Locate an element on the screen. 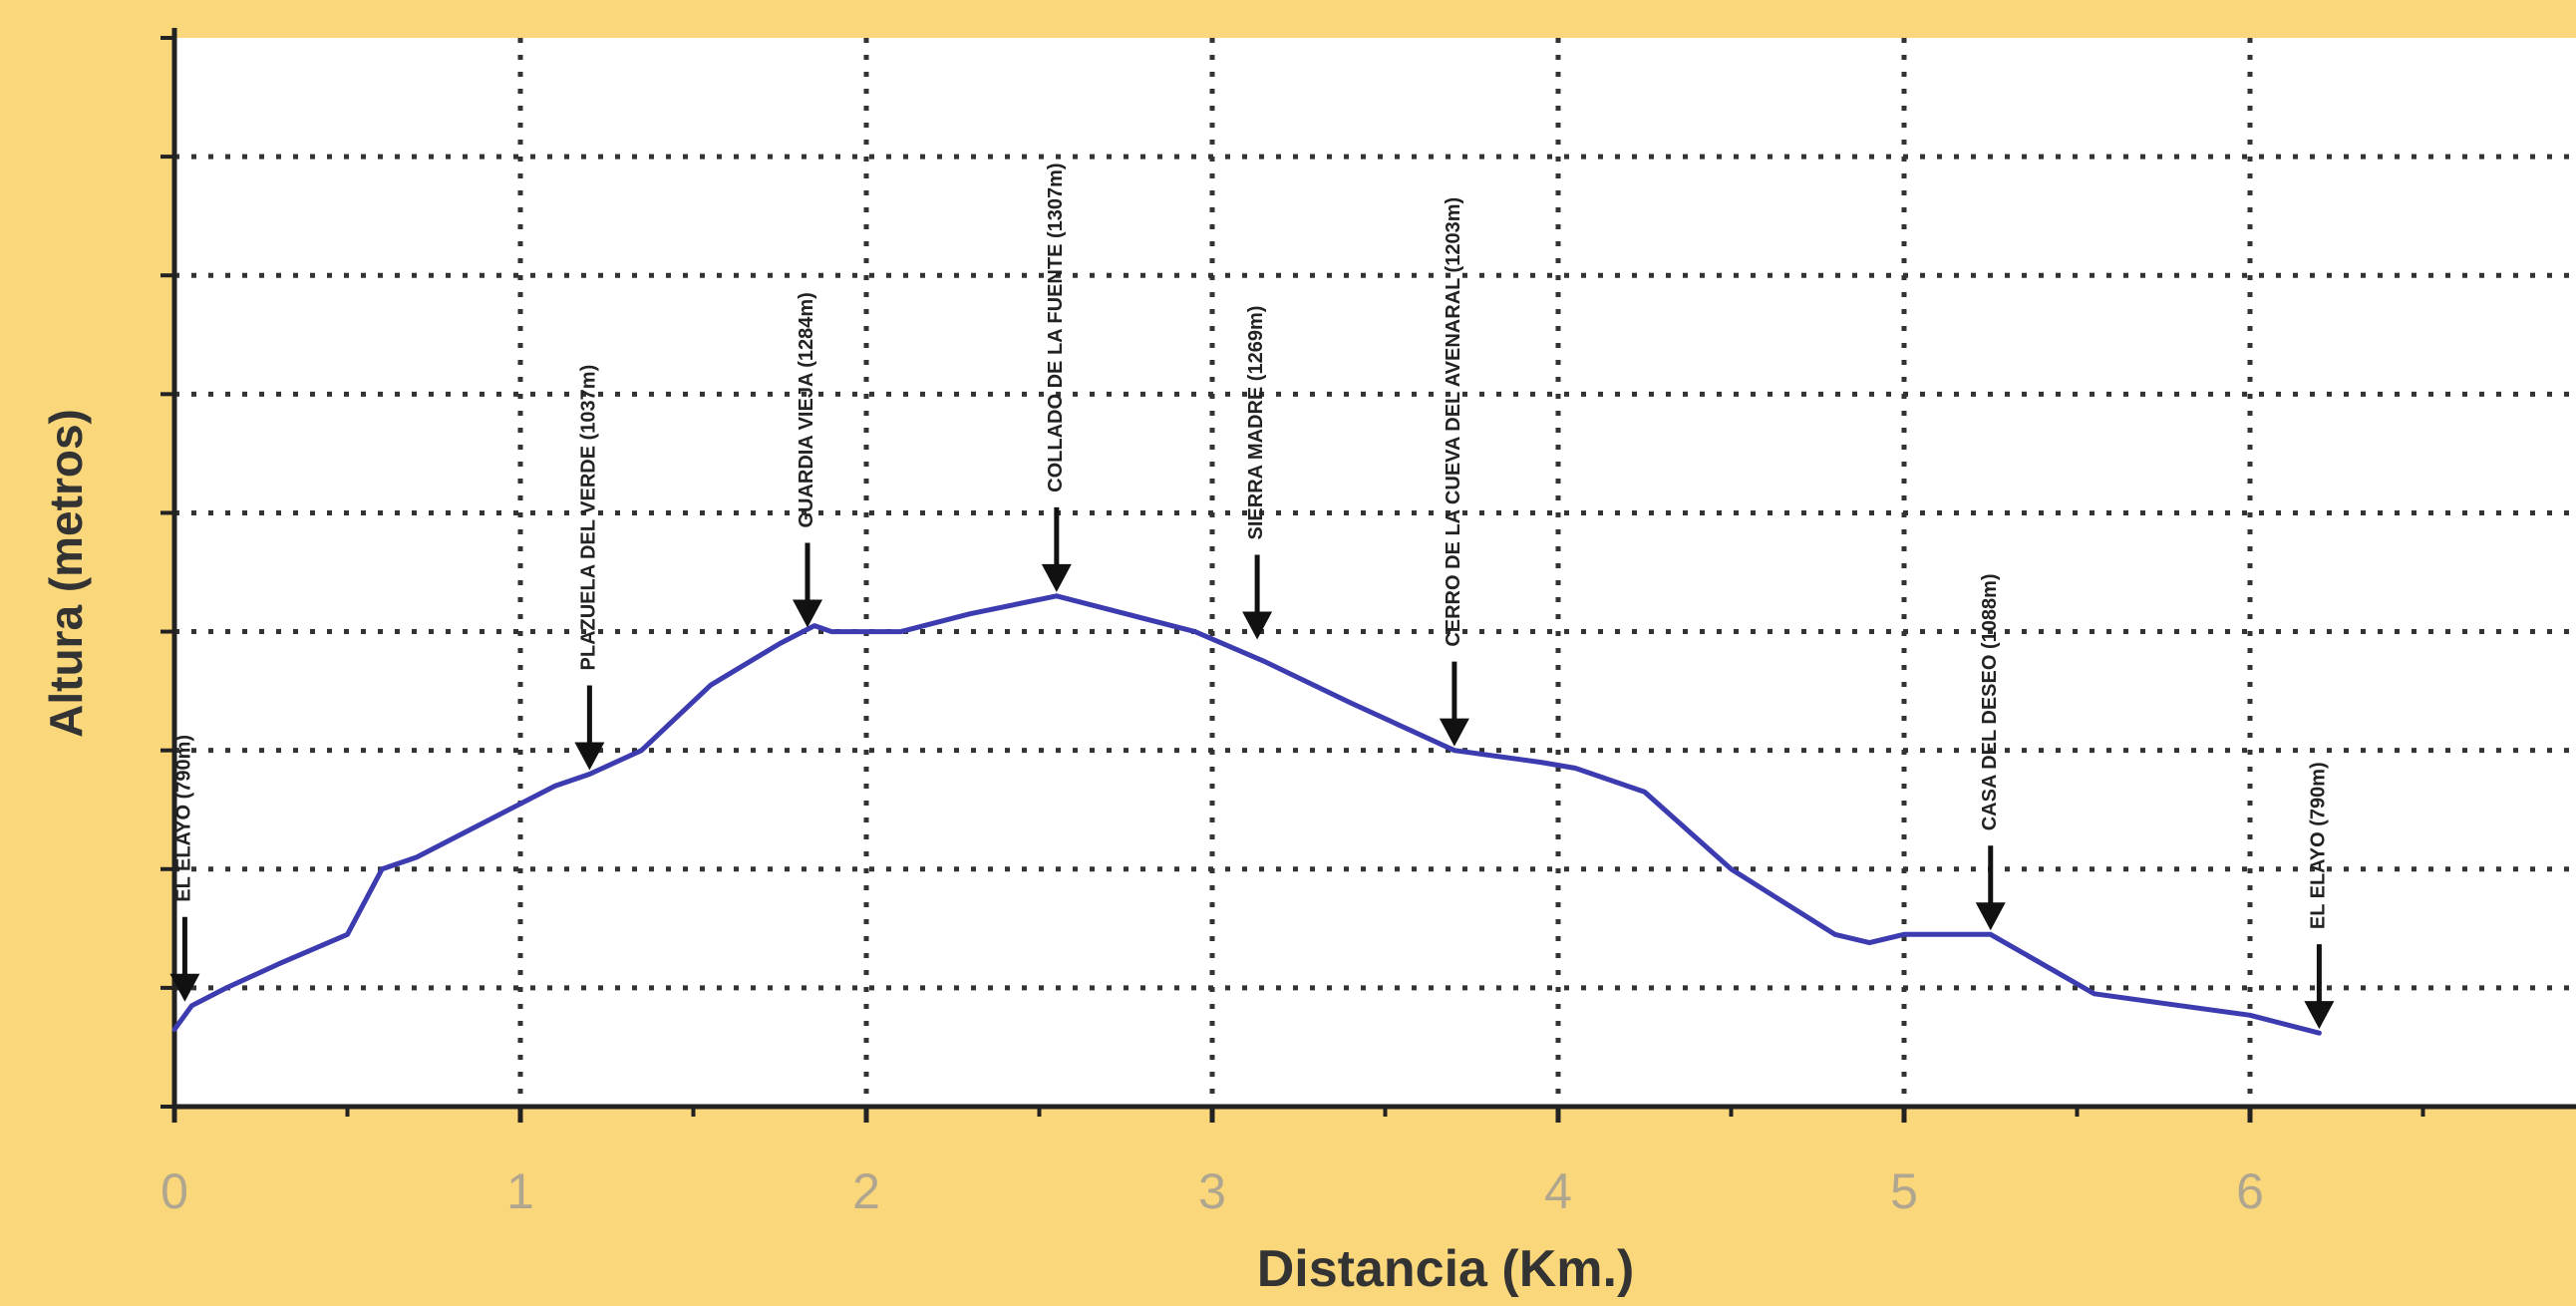  waypoint-annotation: CERRO DE LA CUEVA DEL AVENARAL (1203m) is located at coordinates (1454, 472).